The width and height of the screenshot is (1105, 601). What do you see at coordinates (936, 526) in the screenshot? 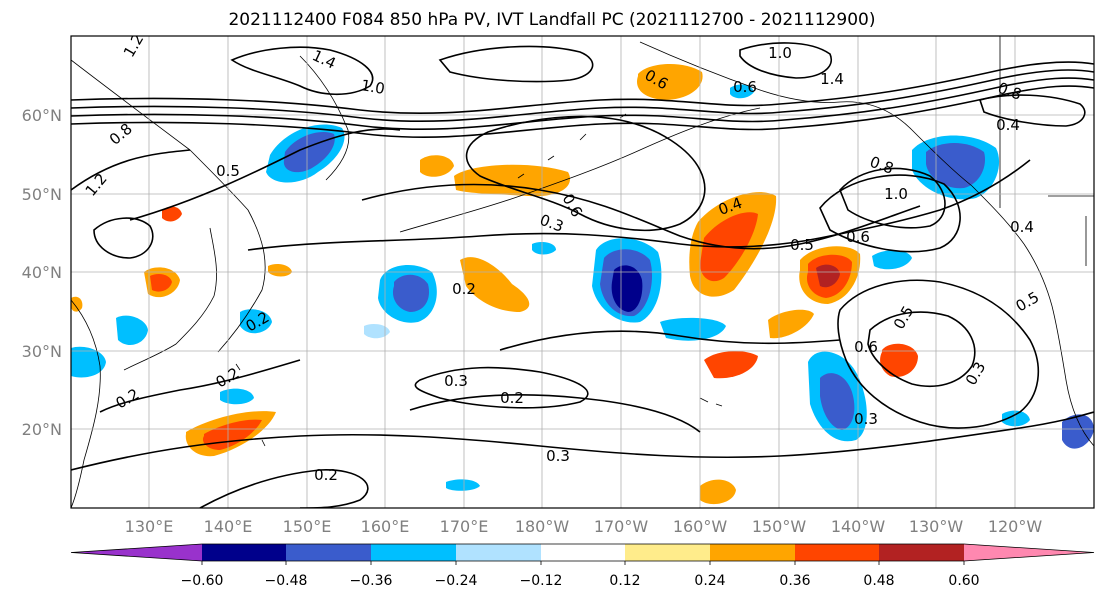
I see `lon-label: 130°W` at bounding box center [936, 526].